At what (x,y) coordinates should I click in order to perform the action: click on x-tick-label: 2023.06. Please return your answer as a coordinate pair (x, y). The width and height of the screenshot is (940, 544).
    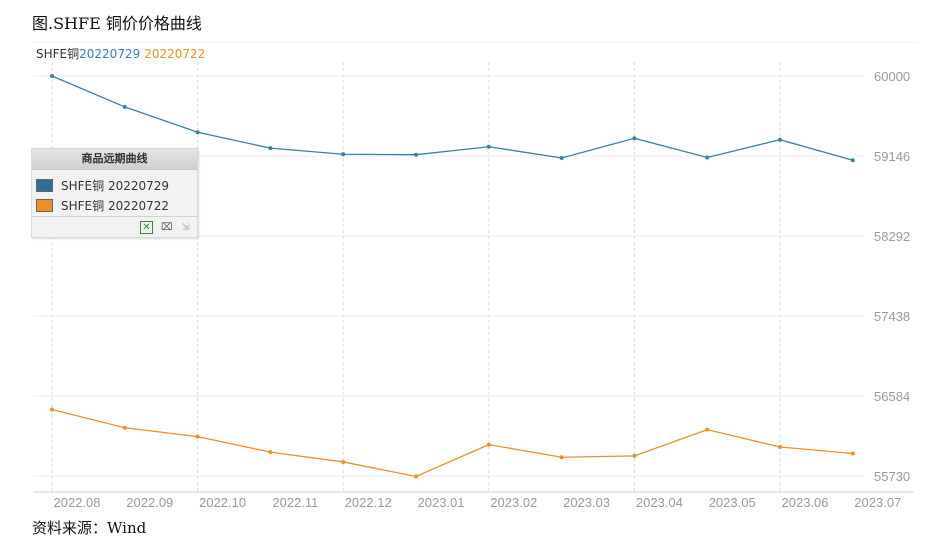
    Looking at the image, I should click on (805, 502).